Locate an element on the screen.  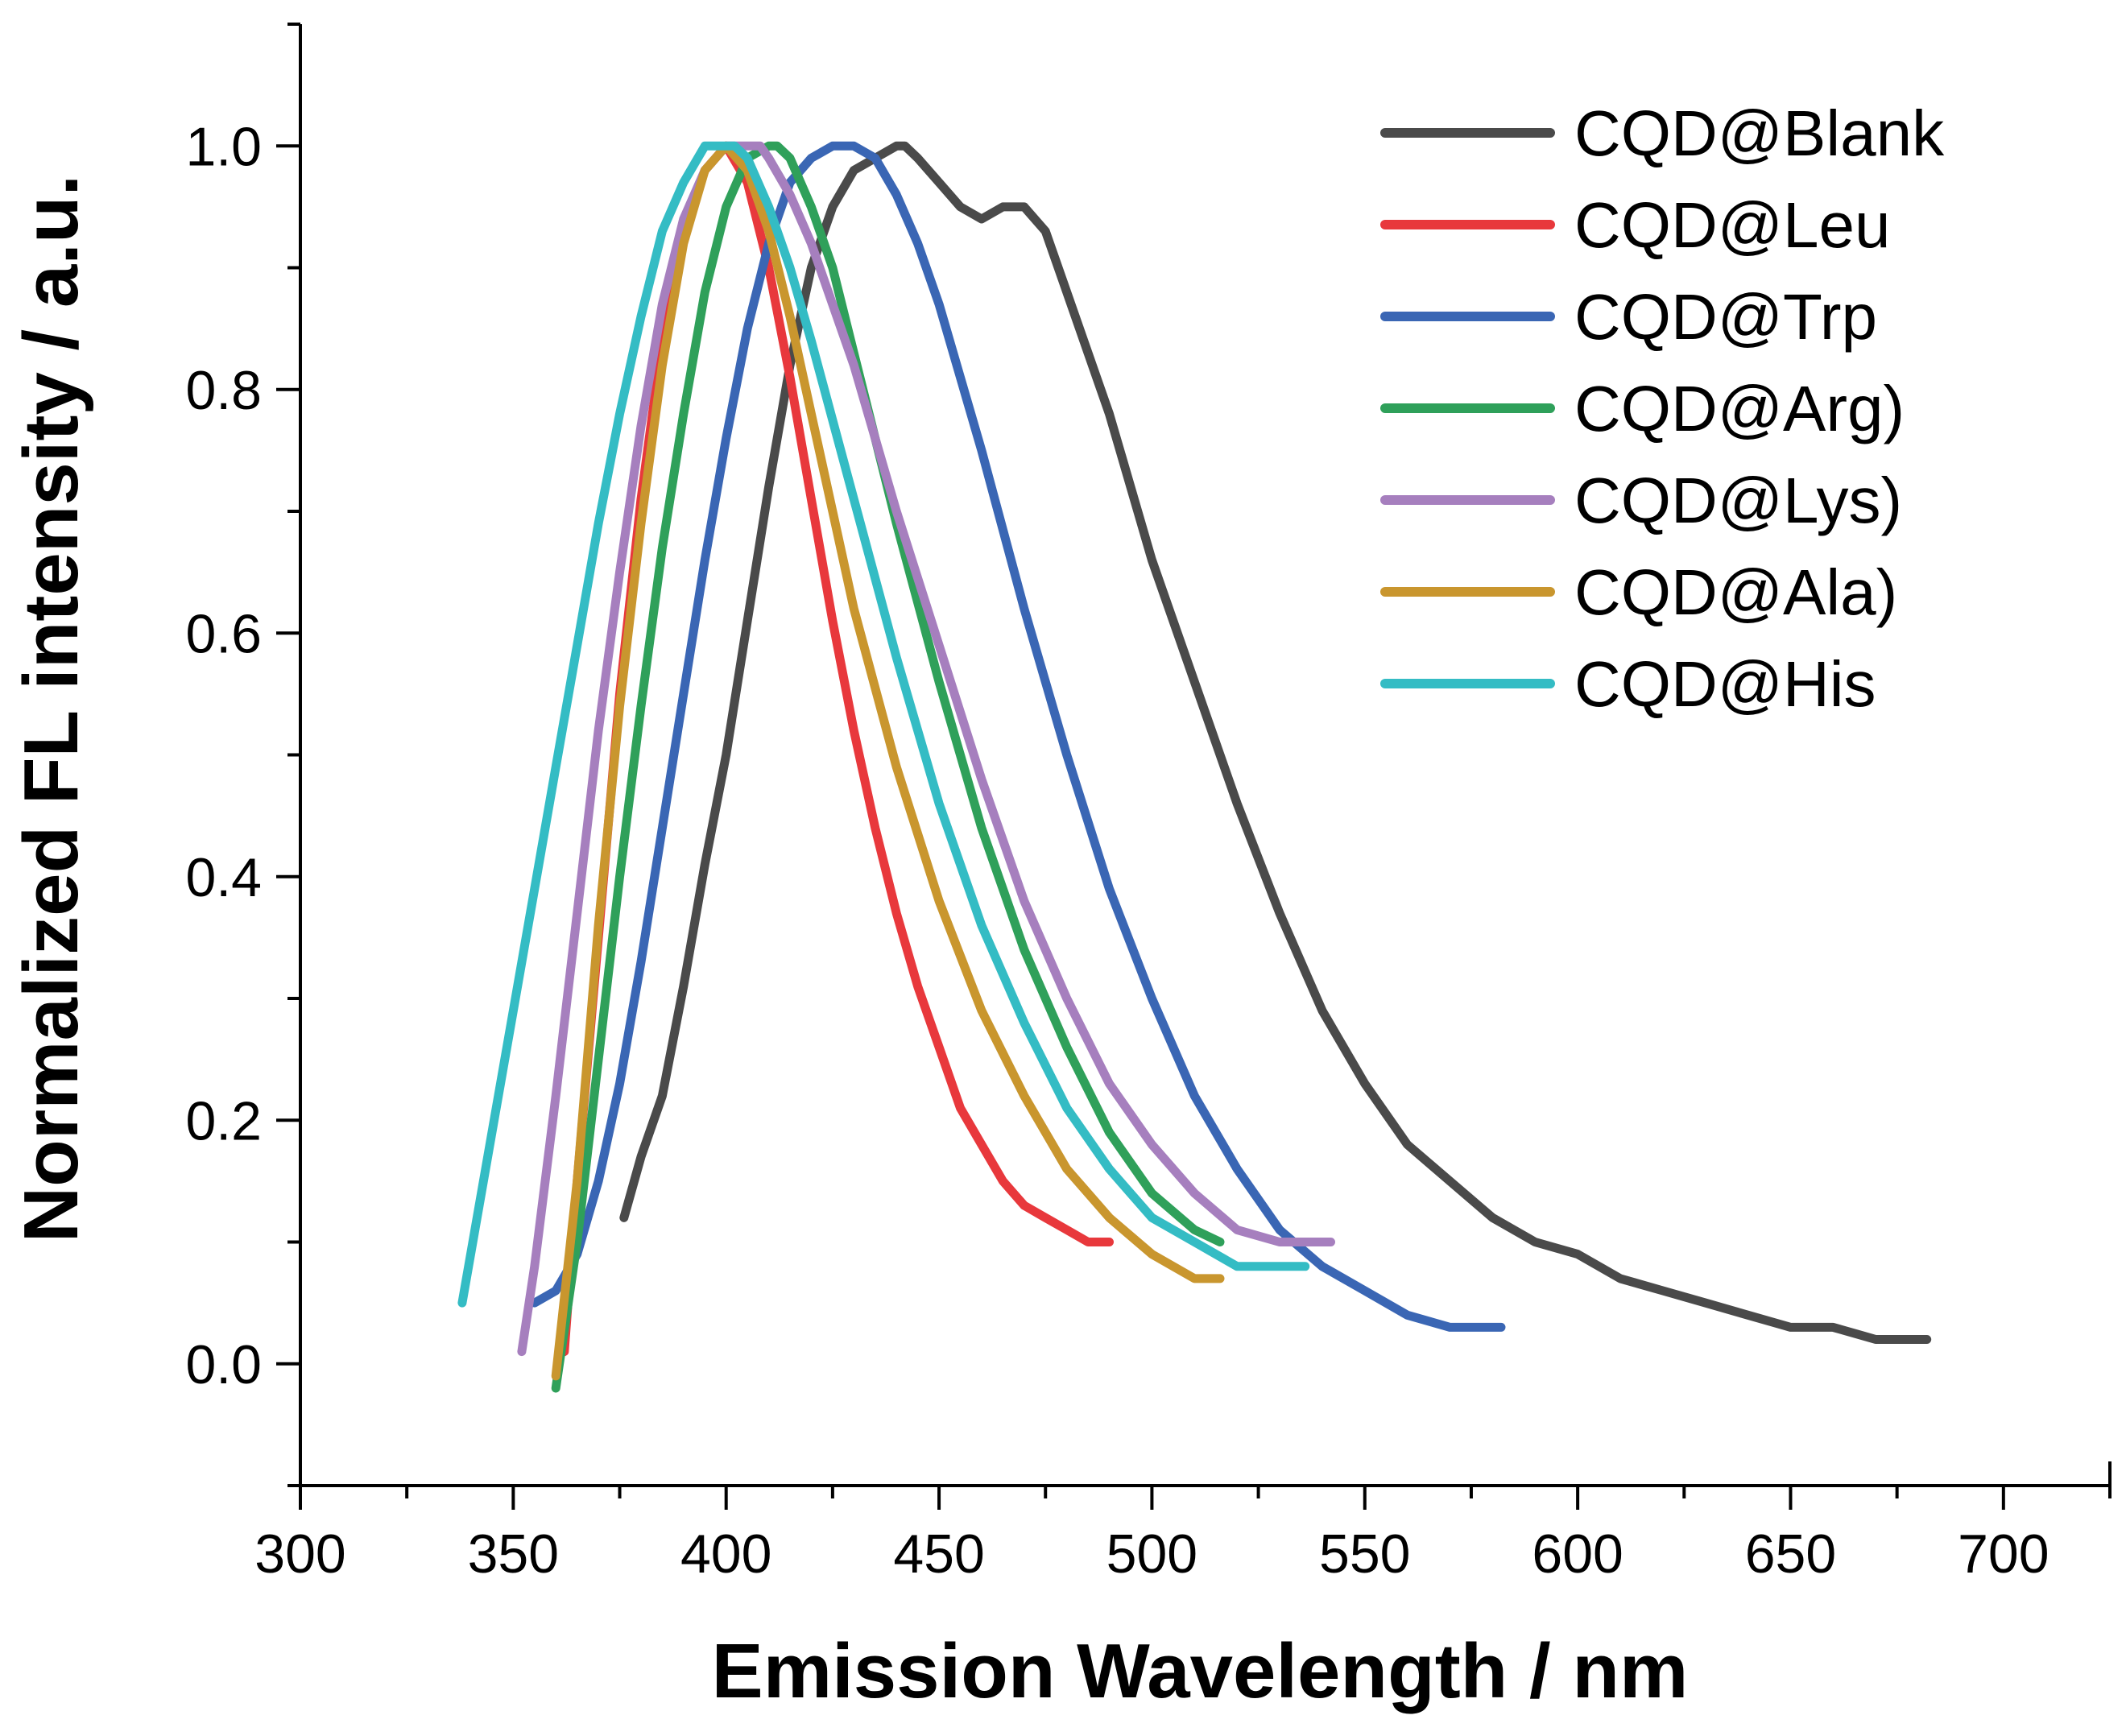
x-axis-title: Emission Wavelength / nm is located at coordinates (1200, 1671).